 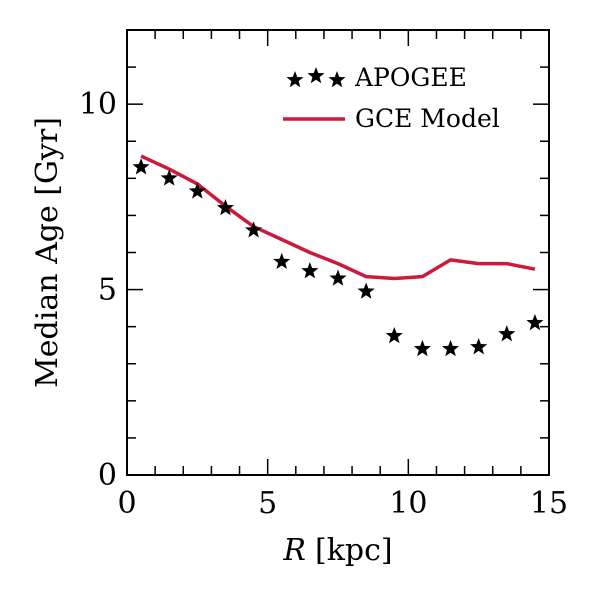 What do you see at coordinates (267, 503) in the screenshot?
I see `x-tick-label: 5` at bounding box center [267, 503].